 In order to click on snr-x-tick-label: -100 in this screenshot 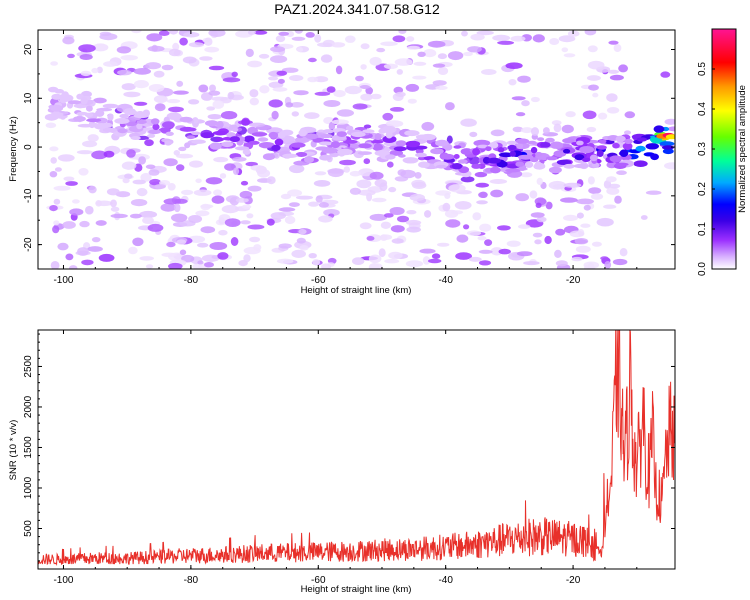, I will do `click(63, 580)`.